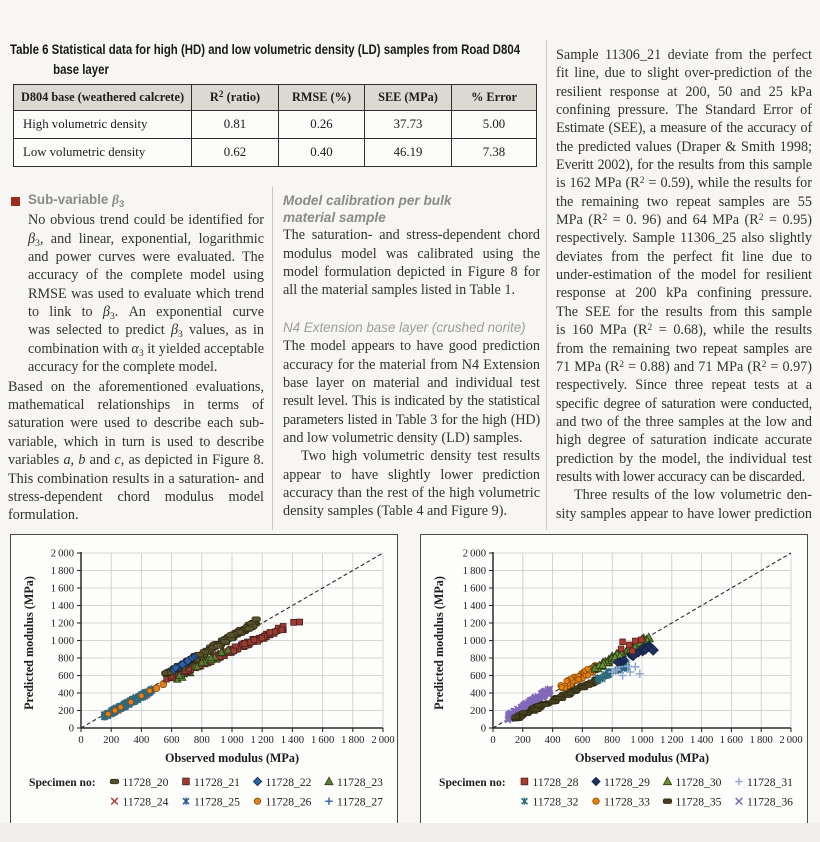  I want to click on svg-text: 11728_26, so click(289, 802).